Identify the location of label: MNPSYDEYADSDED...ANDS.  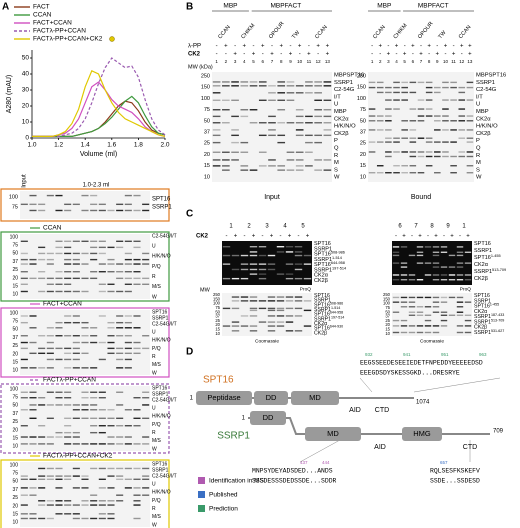
(292, 471).